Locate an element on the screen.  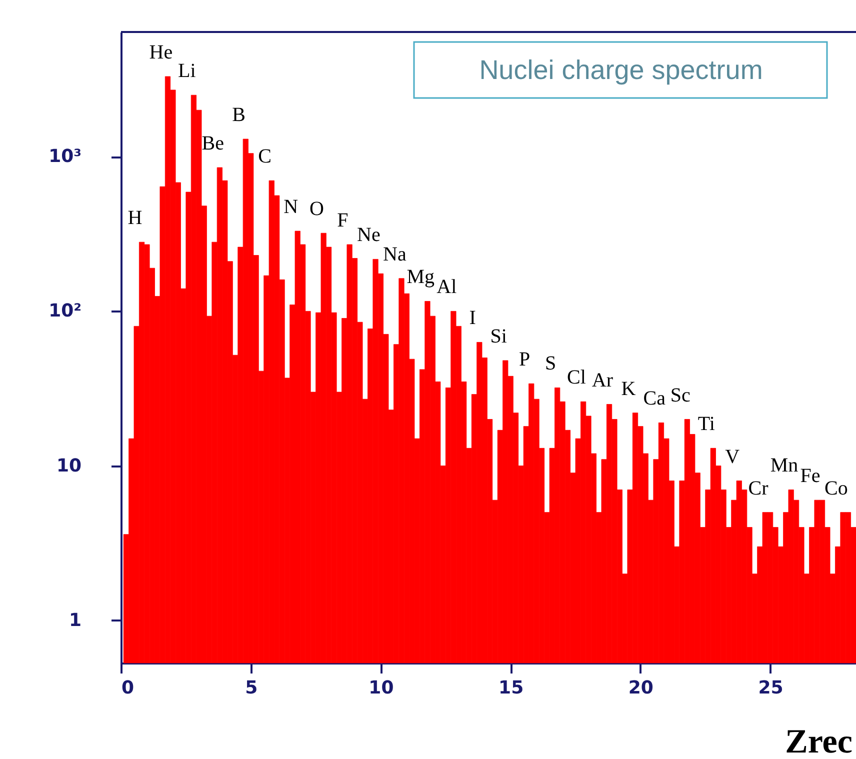
x-tick-label: 15 is located at coordinates (511, 688).